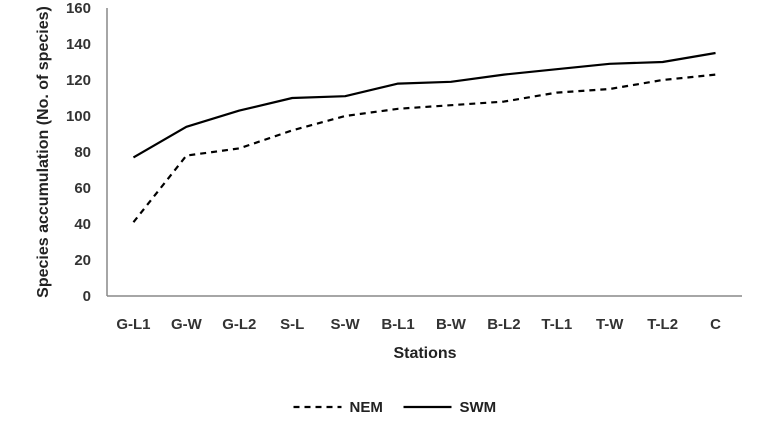 The width and height of the screenshot is (767, 436). What do you see at coordinates (78, 8) in the screenshot?
I see `y-tick-label: 160` at bounding box center [78, 8].